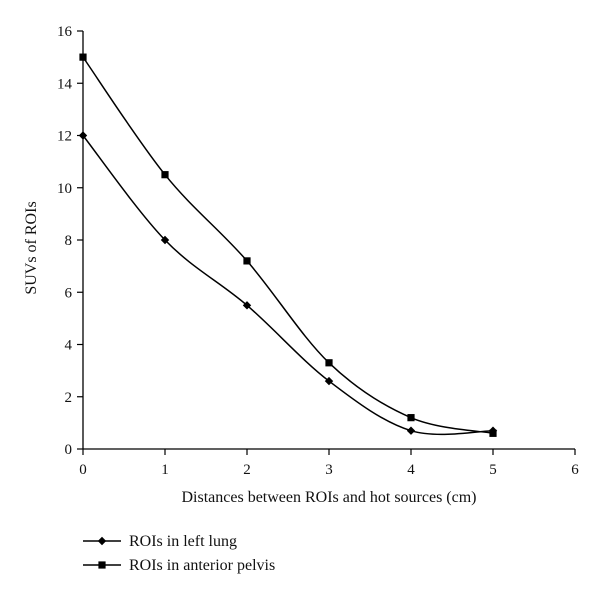 The width and height of the screenshot is (600, 596). I want to click on x-axis-ticks: 0 1 2 3 4 5 6, so click(329, 463).